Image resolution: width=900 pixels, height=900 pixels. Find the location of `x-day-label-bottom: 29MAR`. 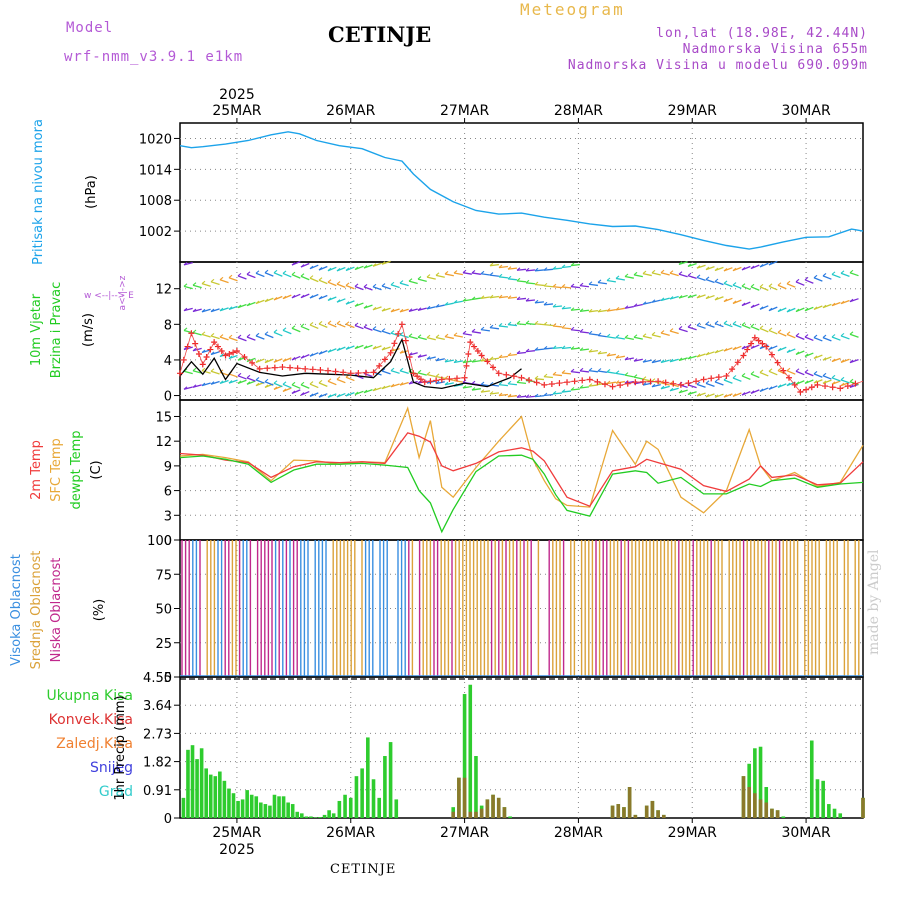

x-day-label-bottom: 29MAR is located at coordinates (692, 833).